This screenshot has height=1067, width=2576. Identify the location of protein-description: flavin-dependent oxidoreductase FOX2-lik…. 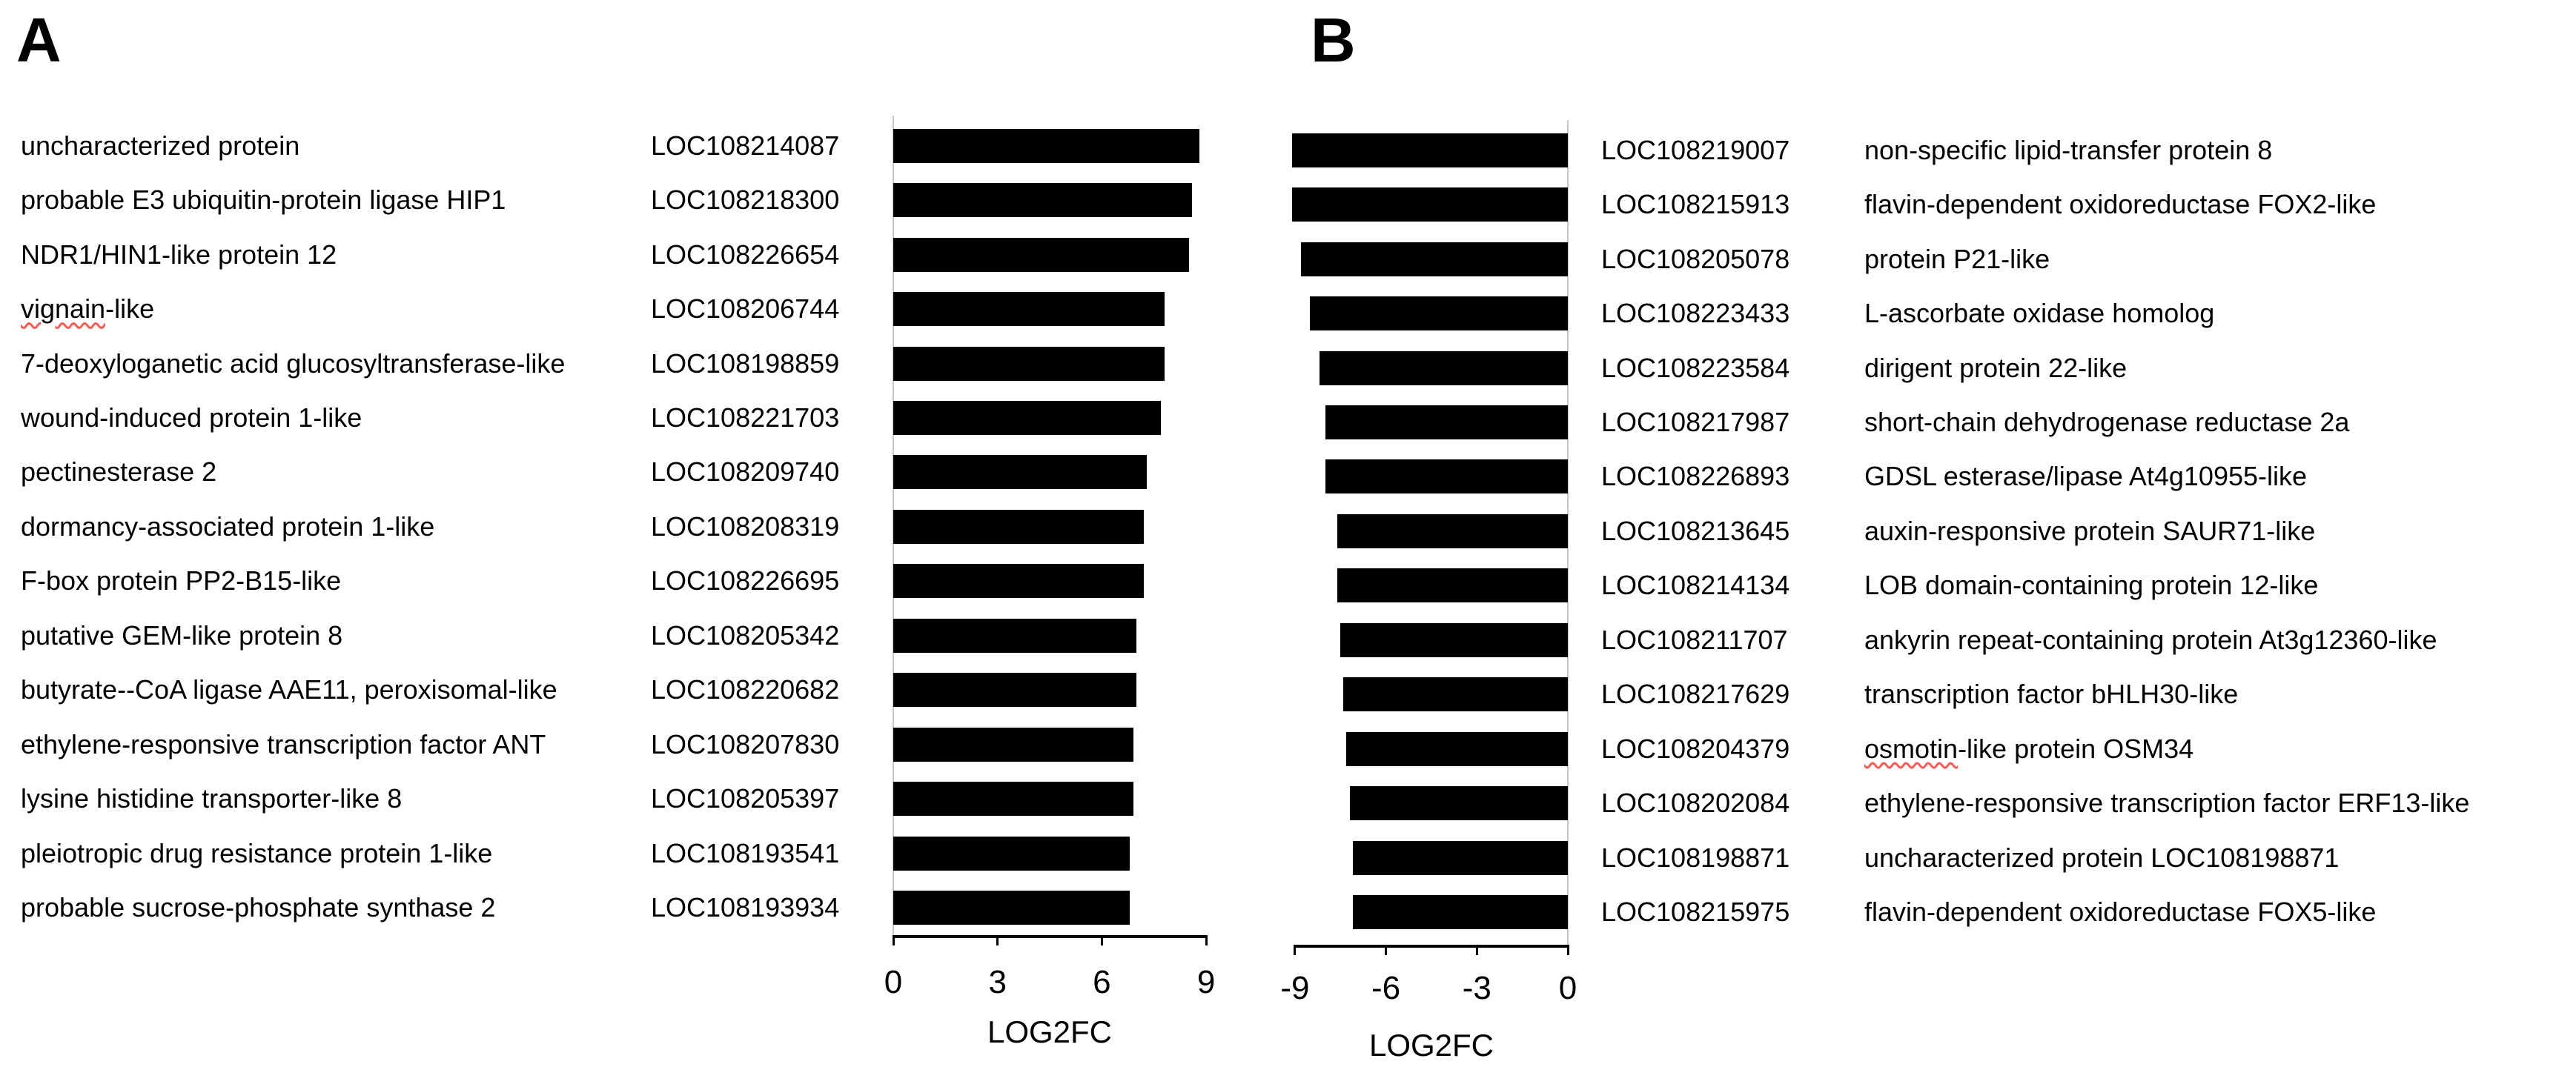
(2120, 204).